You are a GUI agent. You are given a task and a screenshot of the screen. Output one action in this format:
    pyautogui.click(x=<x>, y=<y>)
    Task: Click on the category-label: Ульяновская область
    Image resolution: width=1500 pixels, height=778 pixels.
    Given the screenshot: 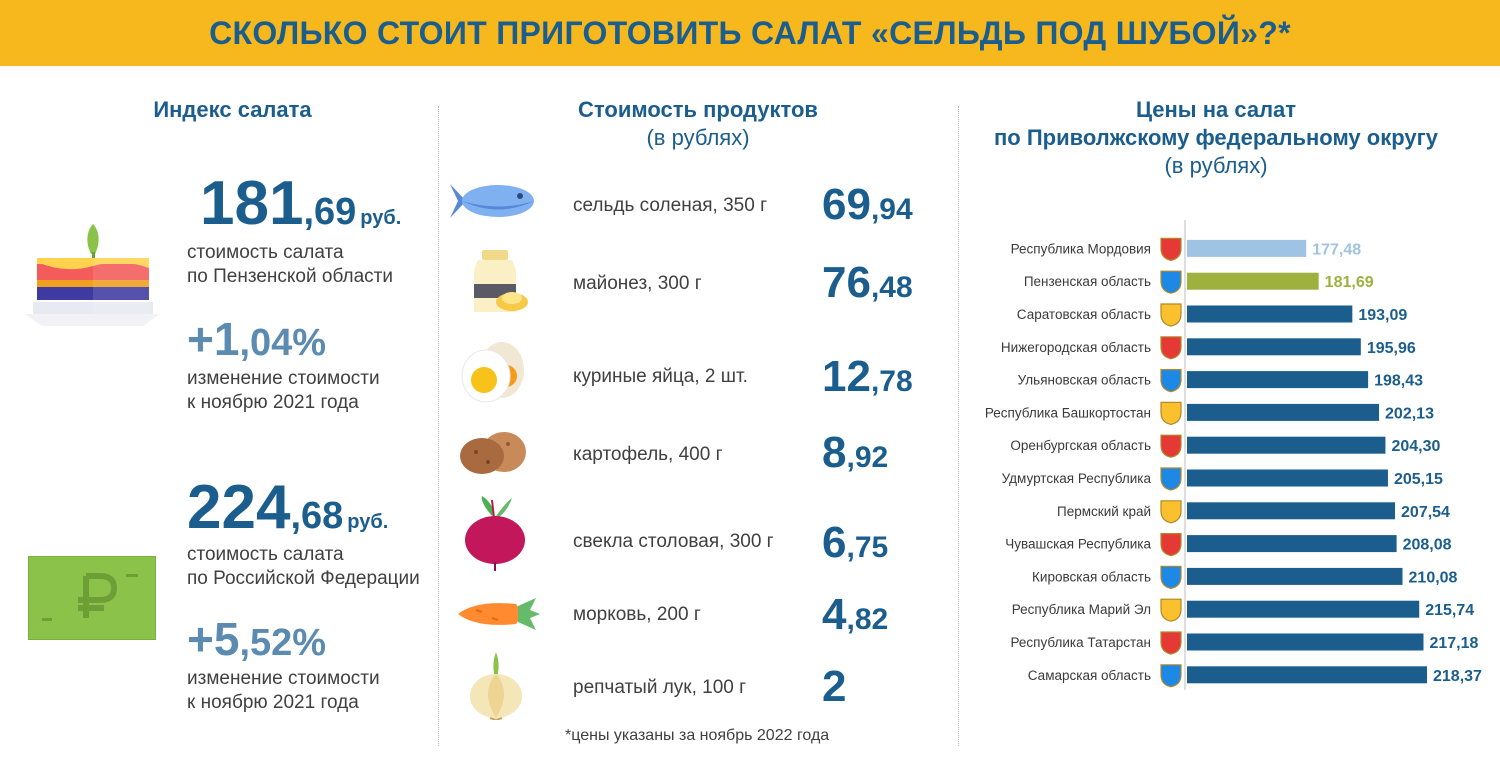 What is the action you would take?
    pyautogui.click(x=1084, y=380)
    